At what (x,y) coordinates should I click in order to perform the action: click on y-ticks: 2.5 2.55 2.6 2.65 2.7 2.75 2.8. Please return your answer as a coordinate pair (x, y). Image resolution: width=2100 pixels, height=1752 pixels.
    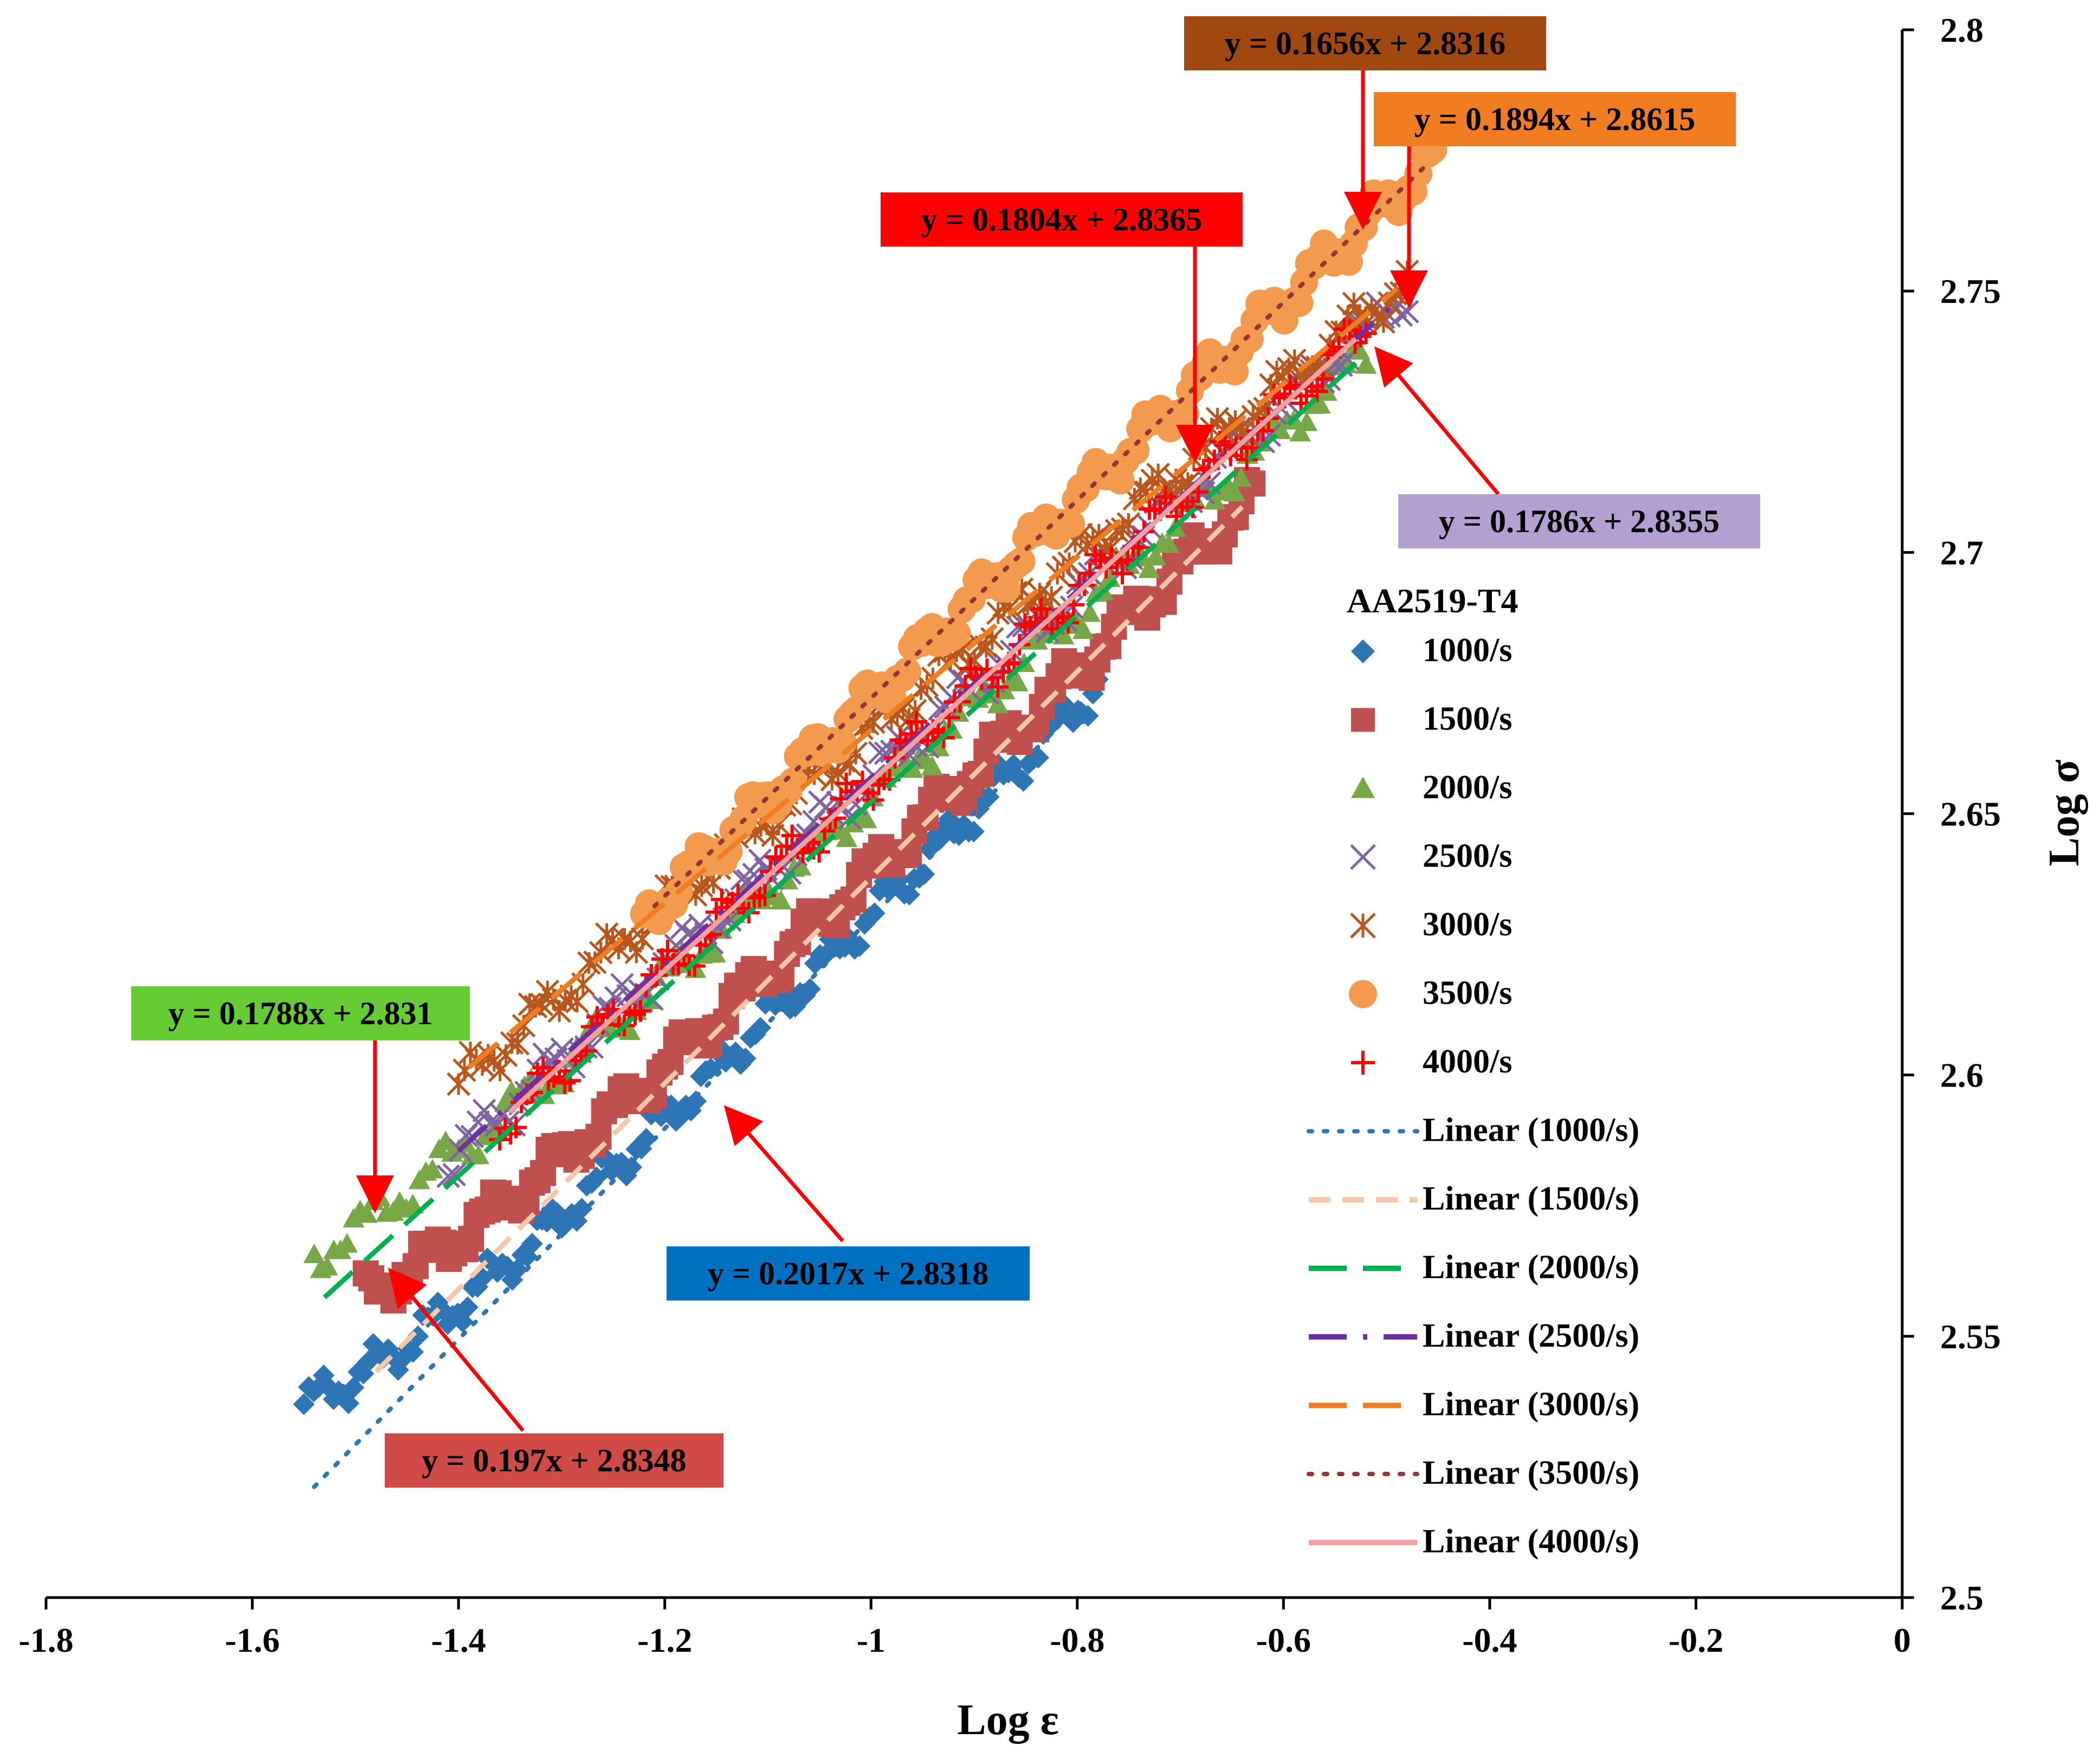
    Looking at the image, I should click on (1952, 814).